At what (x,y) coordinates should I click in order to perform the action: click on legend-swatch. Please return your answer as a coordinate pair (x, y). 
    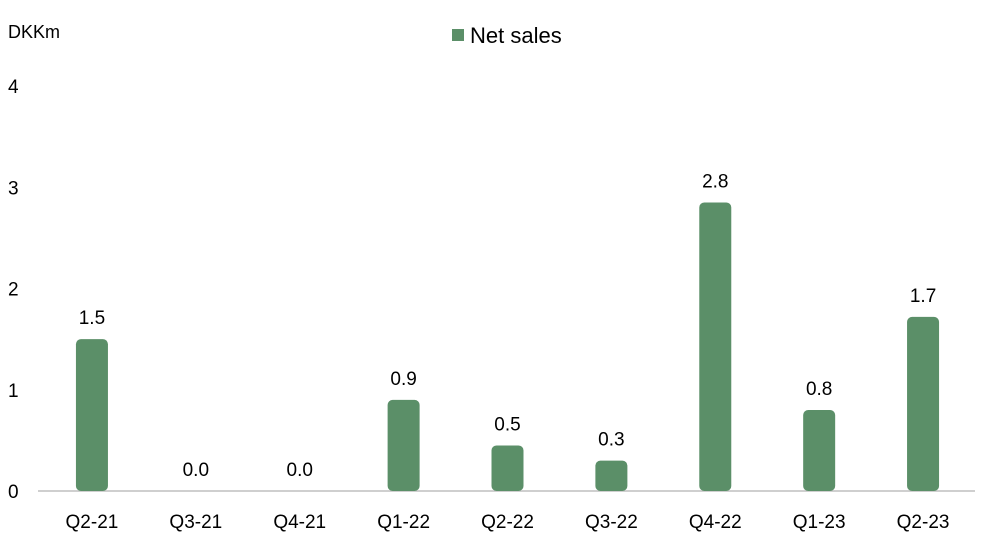
    Looking at the image, I should click on (458, 35).